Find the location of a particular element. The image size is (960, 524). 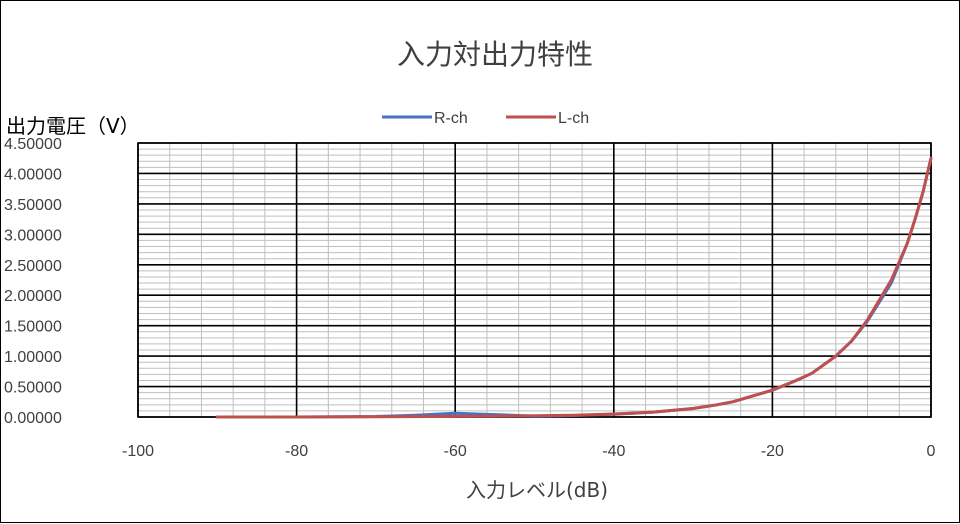

x-tick-label: -40 is located at coordinates (613, 451).